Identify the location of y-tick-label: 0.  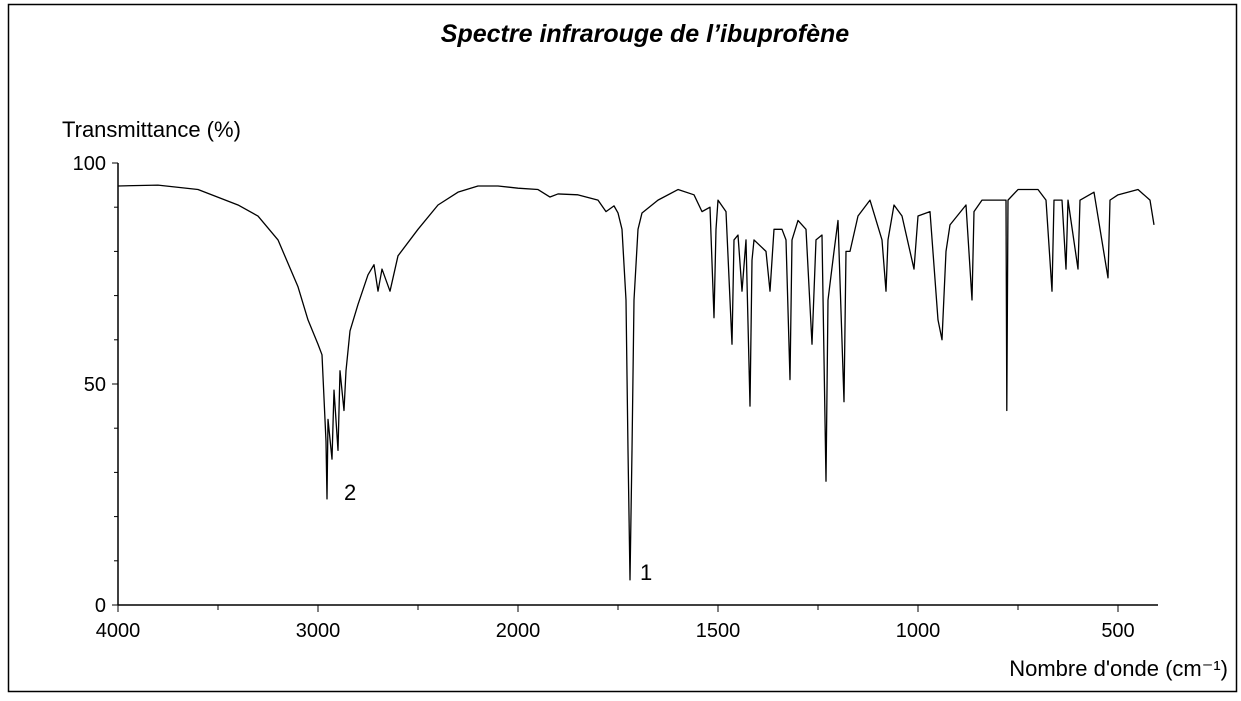
(100, 606).